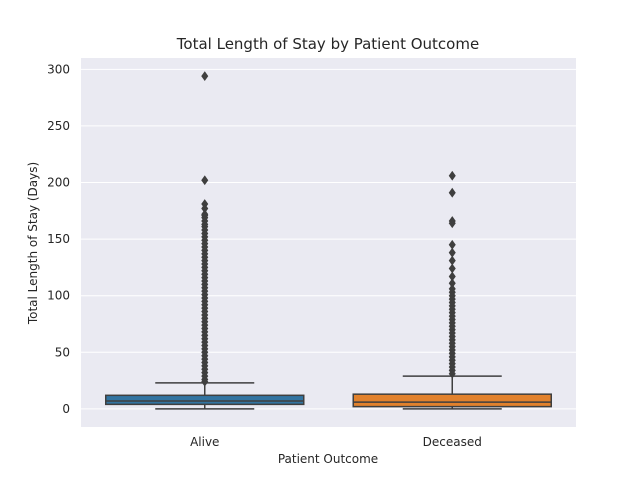 Image resolution: width=640 pixels, height=480 pixels. Describe the element at coordinates (452, 442) in the screenshot. I see `x-tick-label: Deceased` at that location.